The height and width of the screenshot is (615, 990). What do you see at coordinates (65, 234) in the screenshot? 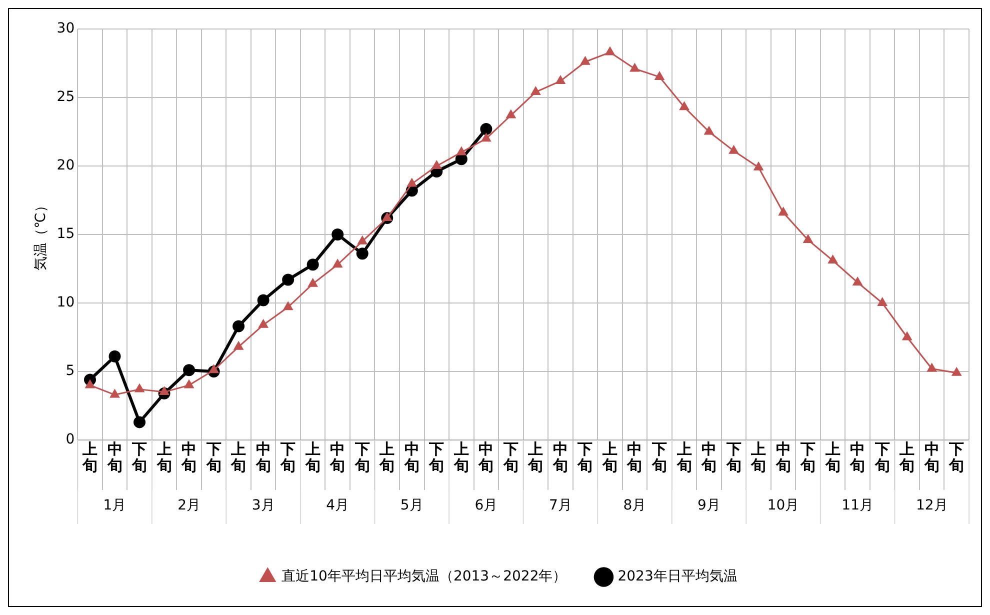
I see `y-tick-label: 15` at bounding box center [65, 234].